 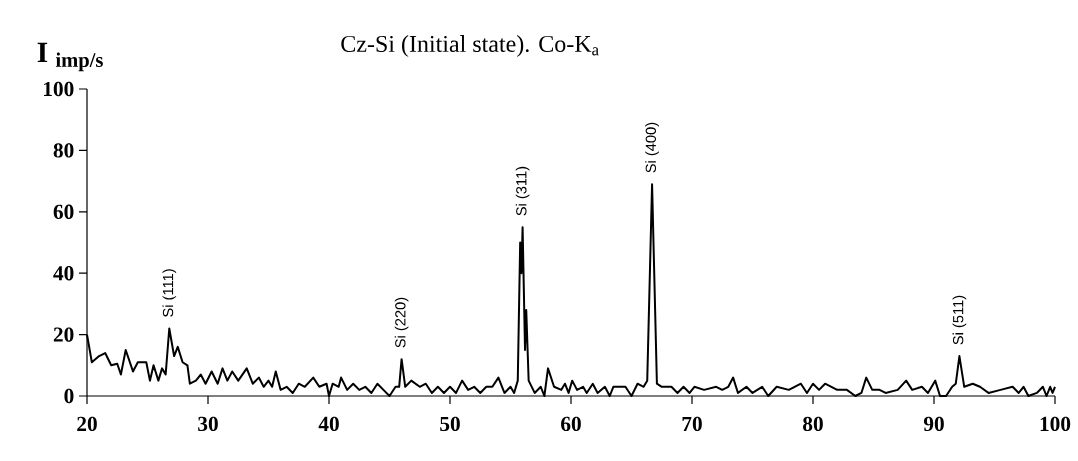 What do you see at coordinates (70, 57) in the screenshot?
I see `y-axis-title: I $_{imp/s}$` at bounding box center [70, 57].